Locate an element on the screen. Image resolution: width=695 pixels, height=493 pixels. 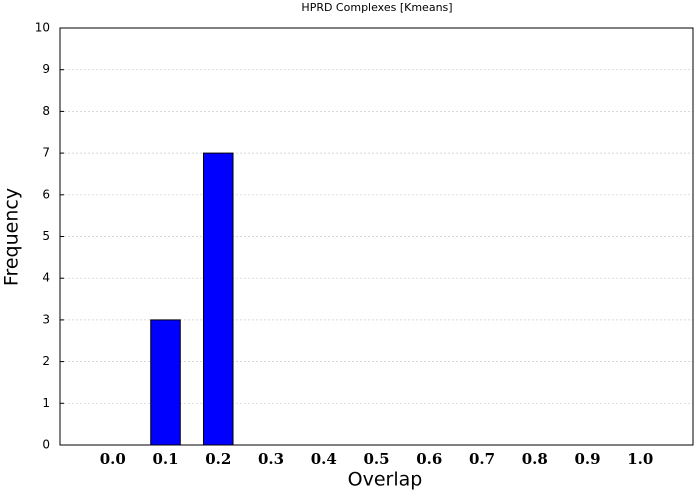
x-tick-label: 0.7 is located at coordinates (482, 459).